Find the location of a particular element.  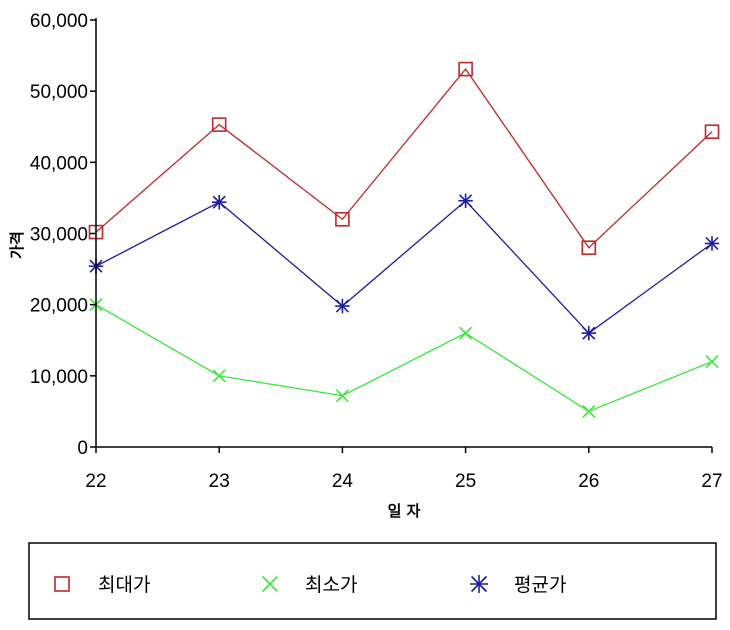

y-axis-title: 가격 is located at coordinates (17, 245).